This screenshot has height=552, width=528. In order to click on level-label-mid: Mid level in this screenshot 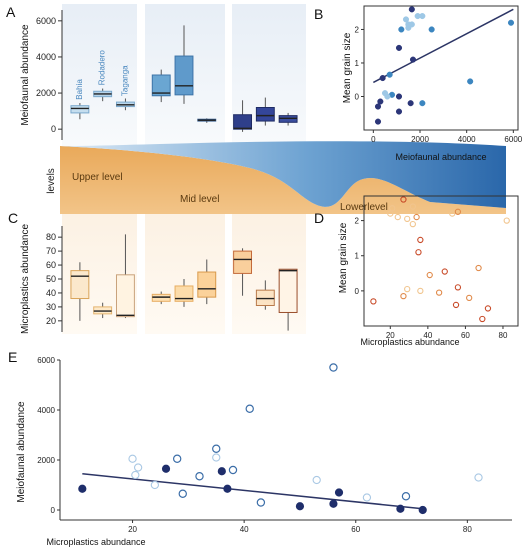, I will do `click(199, 199)`.